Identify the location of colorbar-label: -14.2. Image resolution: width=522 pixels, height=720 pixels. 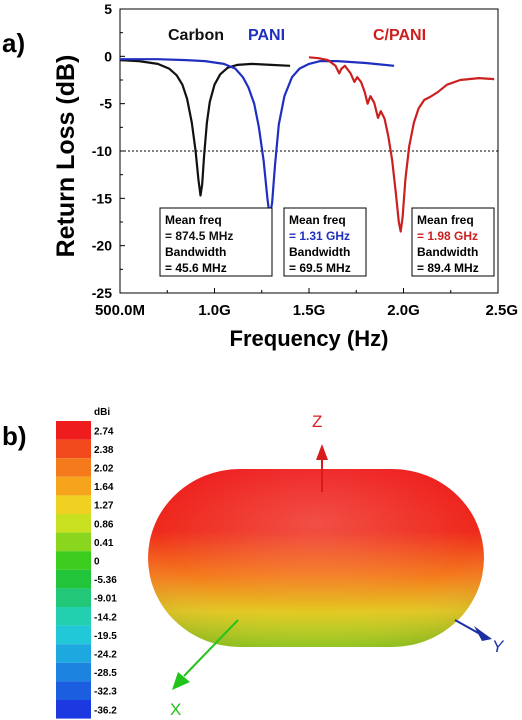
(105, 617).